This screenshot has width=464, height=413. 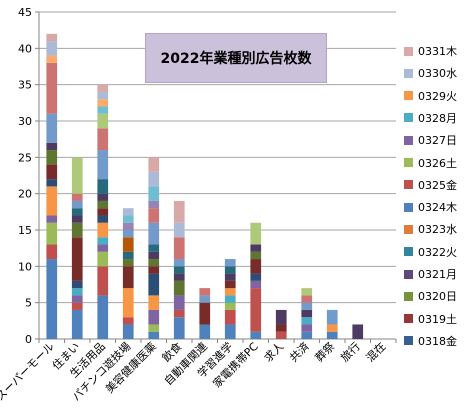 What do you see at coordinates (25, 12) in the screenshot?
I see `y-tick-label: 45` at bounding box center [25, 12].